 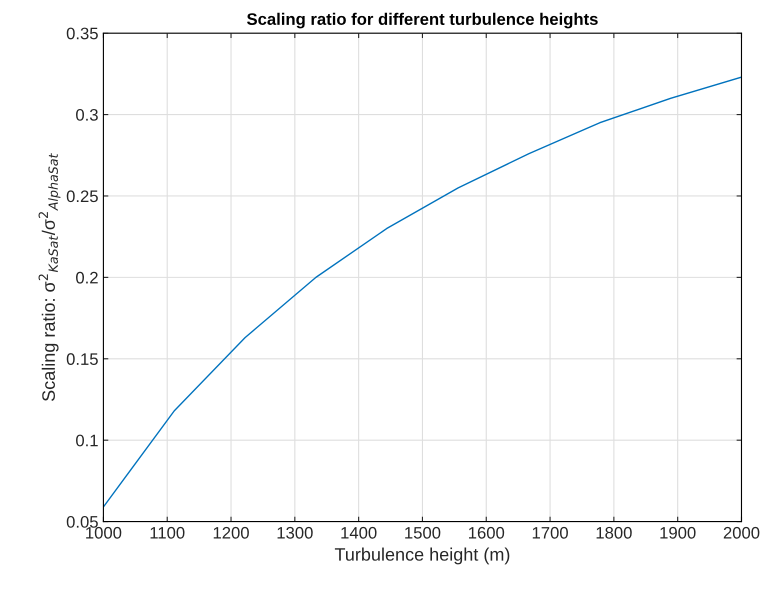 I want to click on x-tick-label: 1300, so click(x=295, y=532).